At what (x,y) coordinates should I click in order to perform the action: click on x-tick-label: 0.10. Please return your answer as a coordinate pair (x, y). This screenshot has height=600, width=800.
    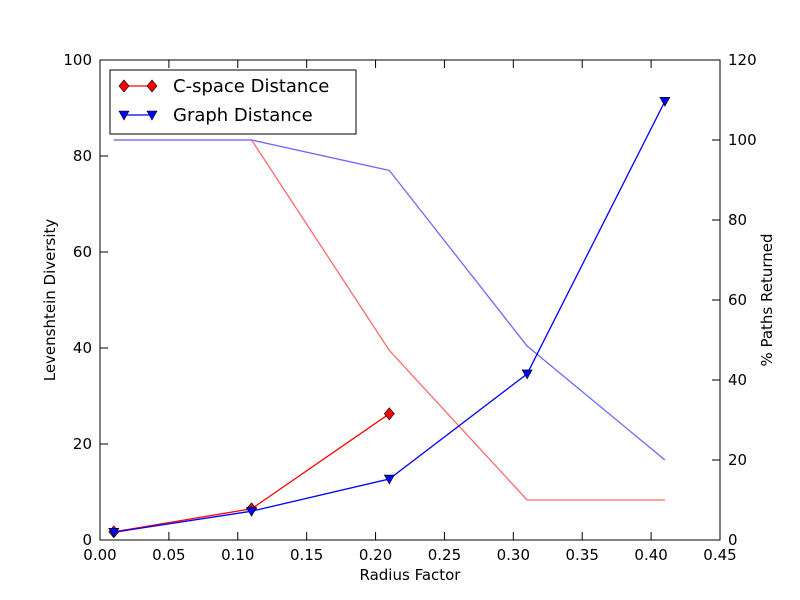
    Looking at the image, I should click on (237, 555).